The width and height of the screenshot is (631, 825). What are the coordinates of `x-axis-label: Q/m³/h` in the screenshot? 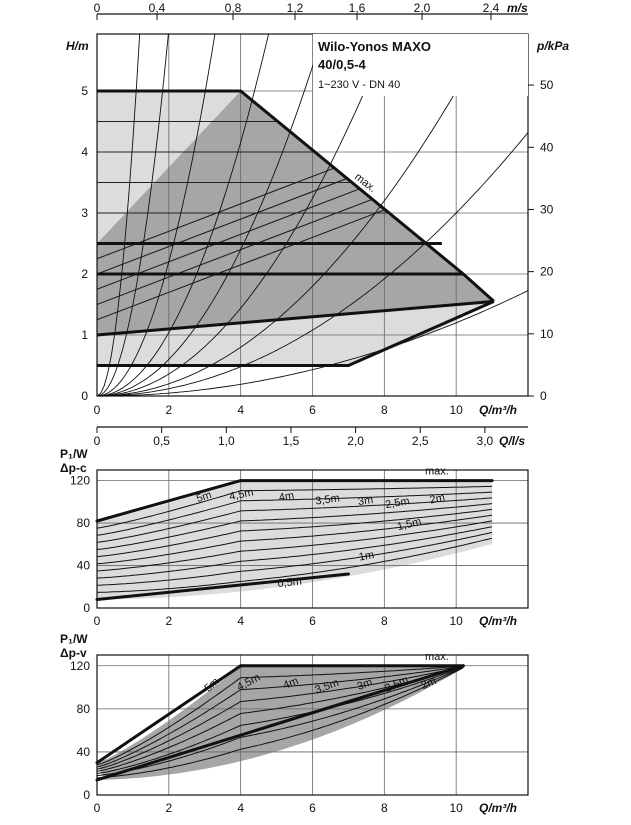 It's located at (498, 808).